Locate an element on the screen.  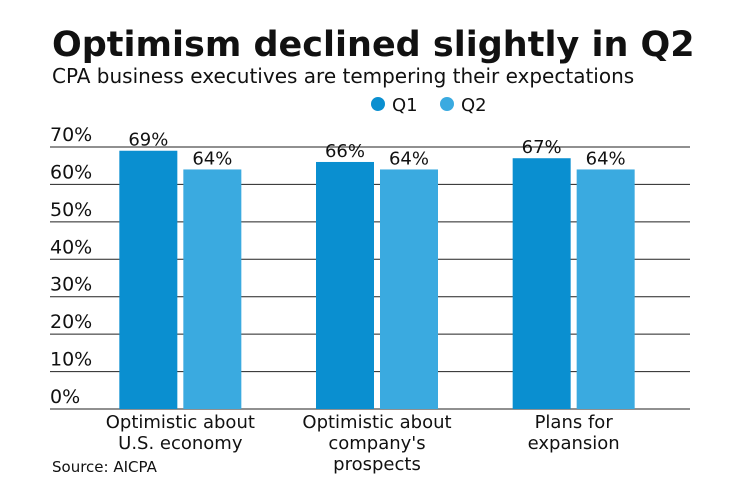
value-label: 66% is located at coordinates (345, 151).